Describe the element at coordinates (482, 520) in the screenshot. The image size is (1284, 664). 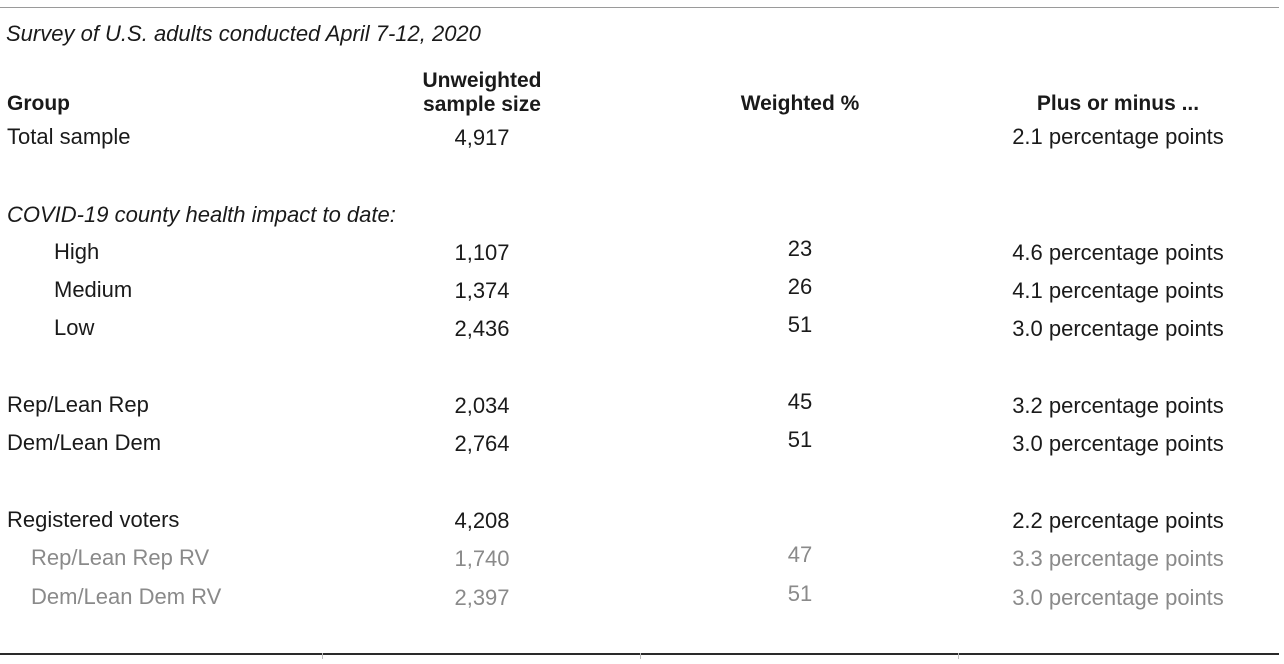
I see `row-unweighted-n: 4,208` at that location.